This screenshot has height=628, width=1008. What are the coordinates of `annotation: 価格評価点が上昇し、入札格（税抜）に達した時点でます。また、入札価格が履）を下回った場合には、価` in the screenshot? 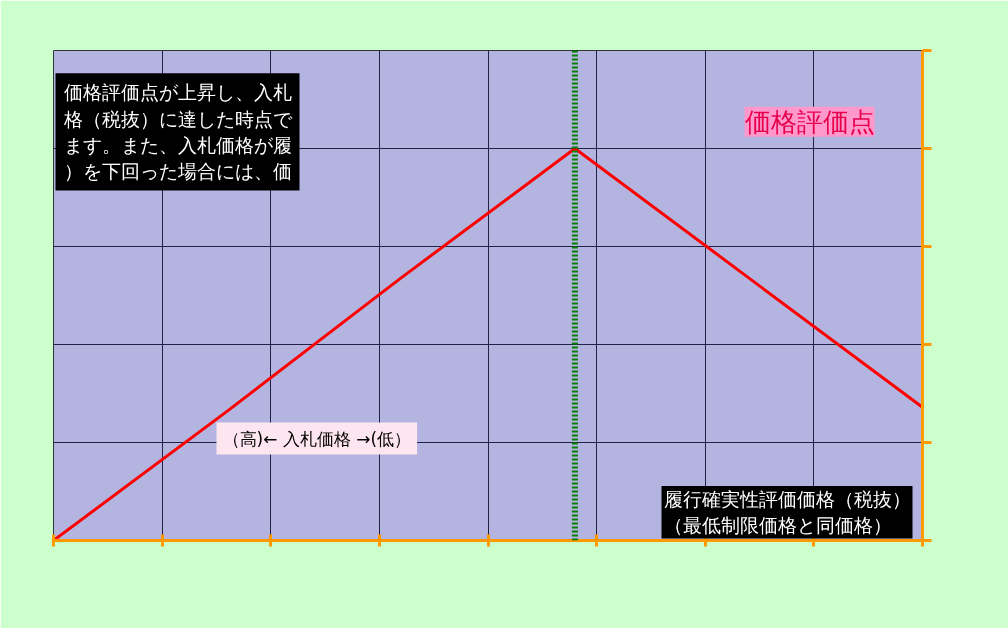 It's located at (177, 132).